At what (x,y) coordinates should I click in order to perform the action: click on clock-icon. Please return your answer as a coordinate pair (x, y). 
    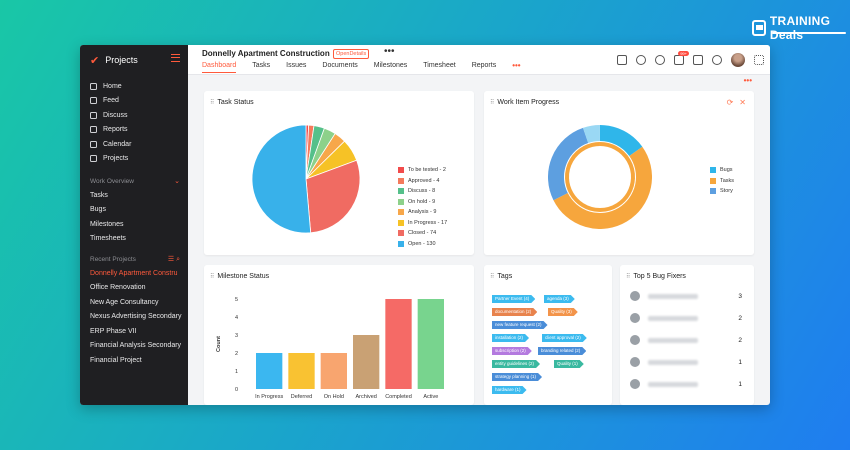
    Looking at the image, I should click on (660, 60).